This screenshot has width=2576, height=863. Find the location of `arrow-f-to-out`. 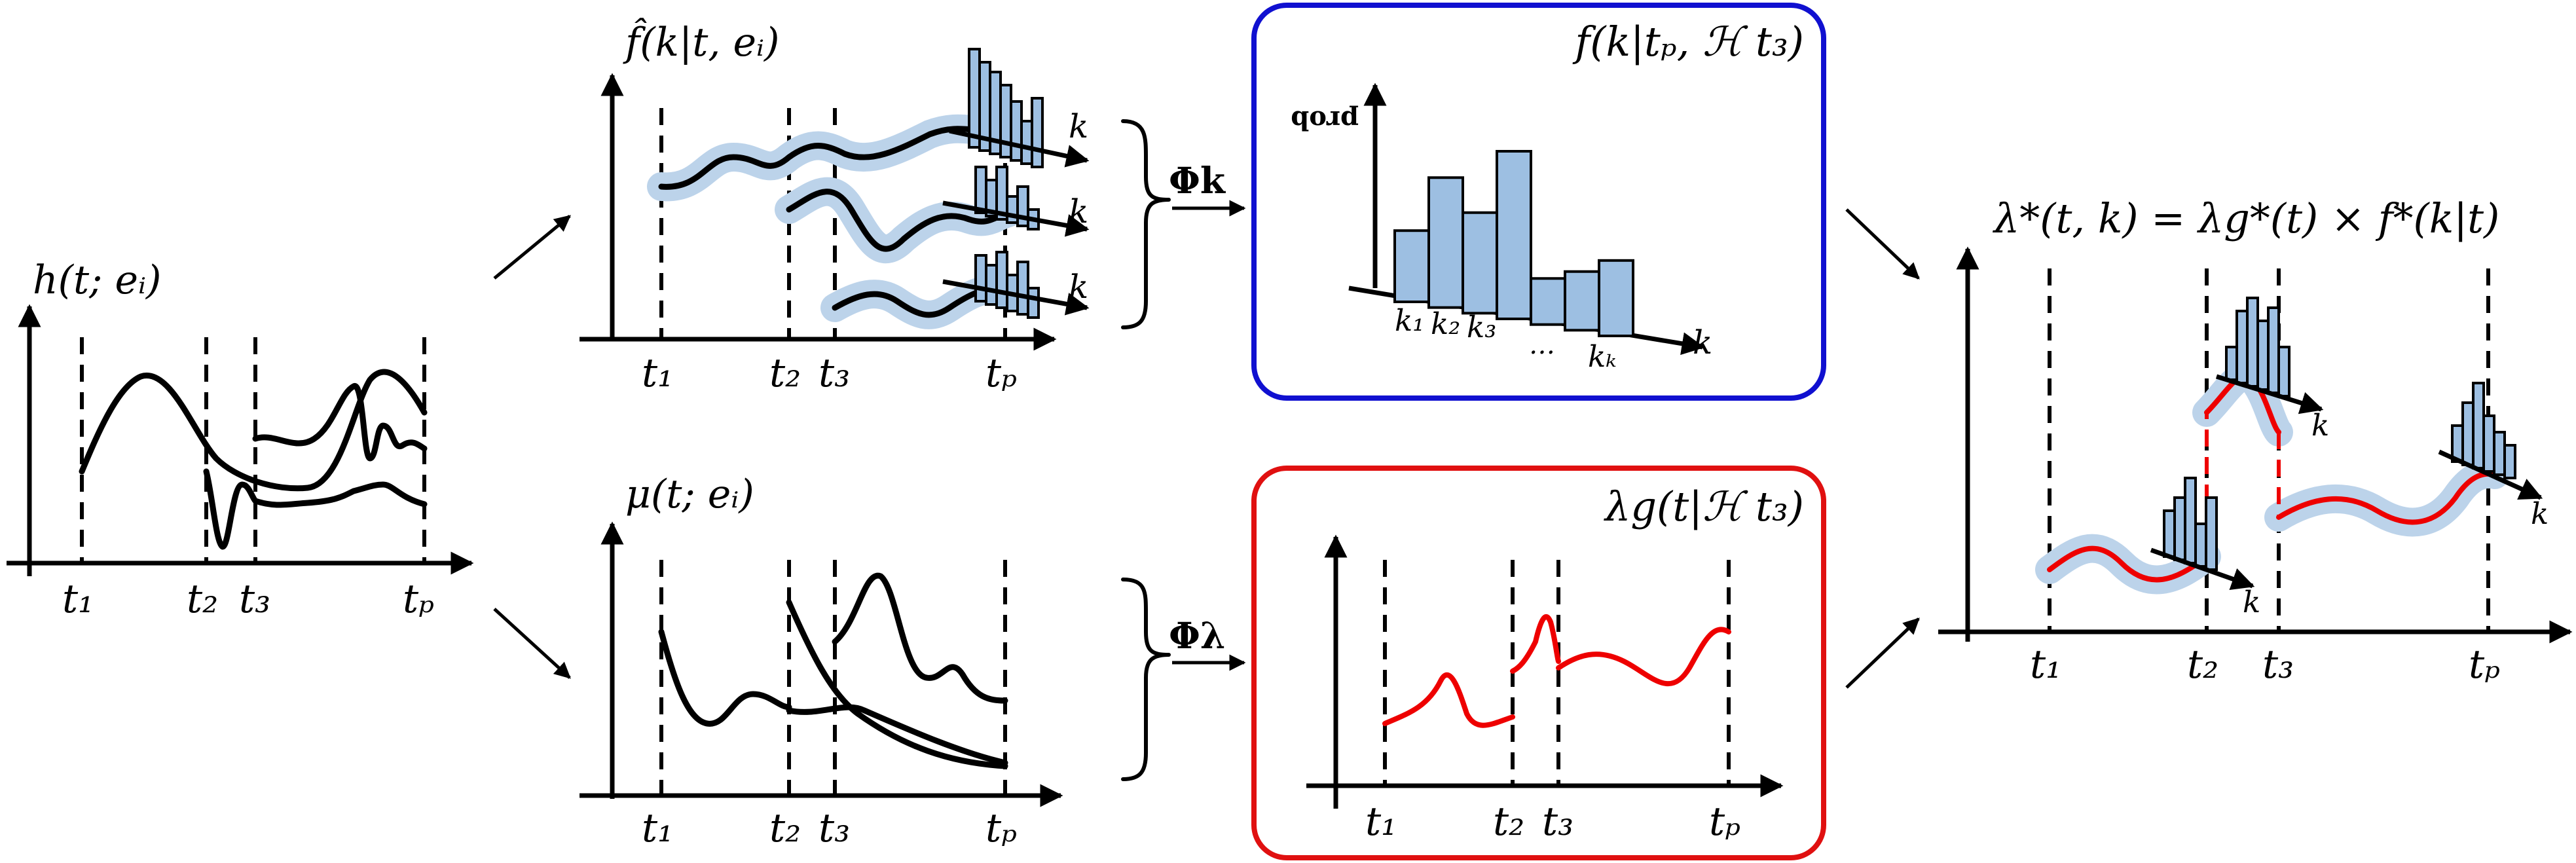

arrow-f-to-out is located at coordinates (1882, 244).